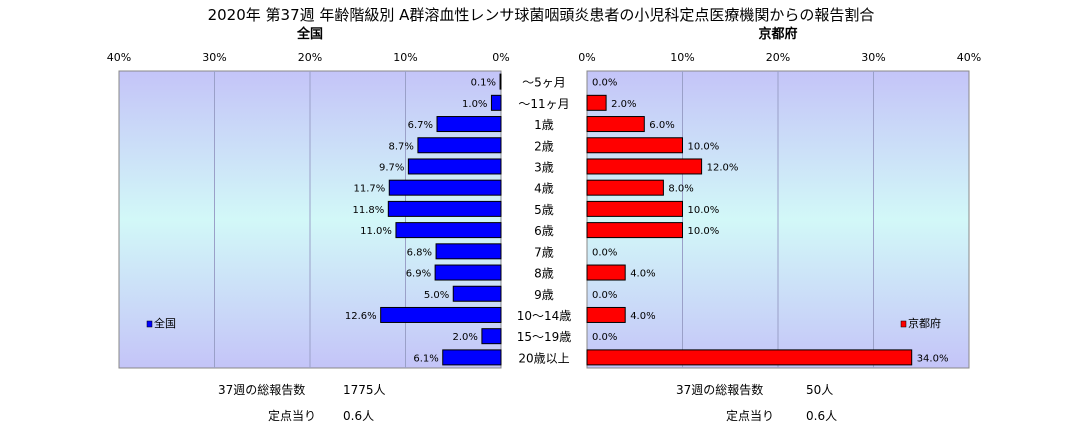 The image size is (1083, 429). I want to click on national-data-label: 9.7%, so click(391, 167).